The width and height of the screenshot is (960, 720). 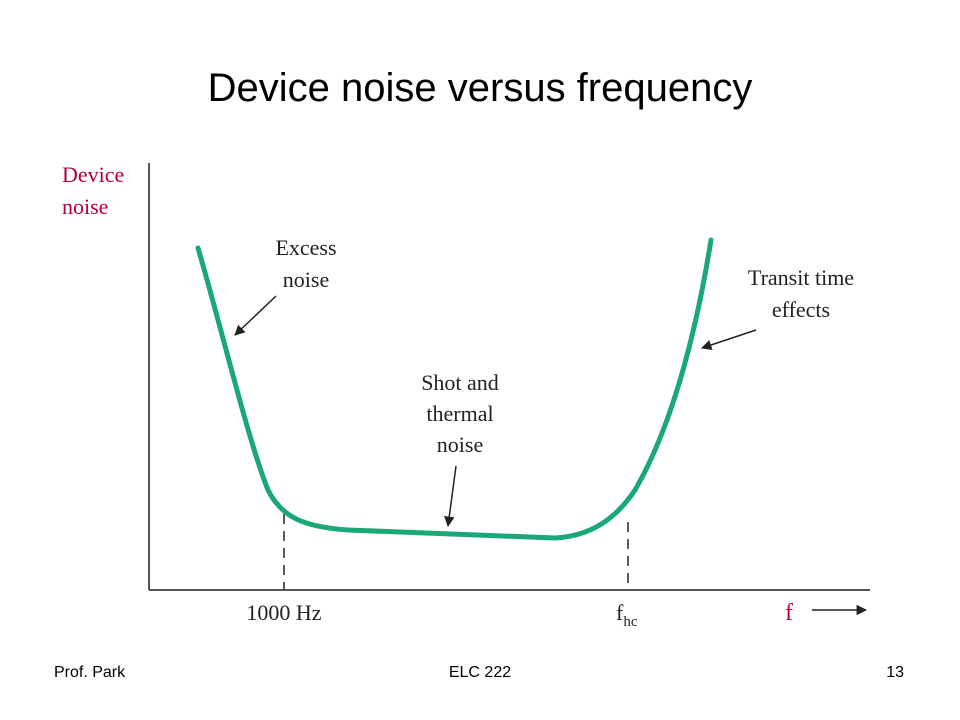 I want to click on annotation-shot-line2: thermal, so click(x=459, y=413).